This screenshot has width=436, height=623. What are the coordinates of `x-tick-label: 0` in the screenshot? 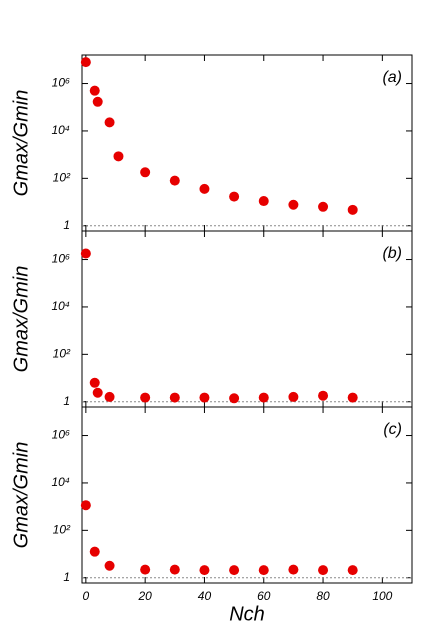 It's located at (86, 596).